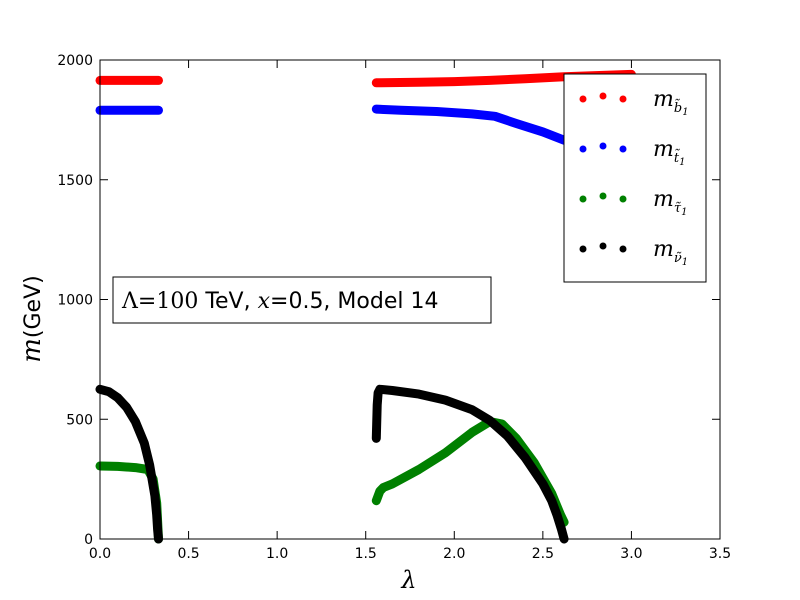 This screenshot has height=600, width=800. I want to click on annotation-eq: =, so click(147, 301).